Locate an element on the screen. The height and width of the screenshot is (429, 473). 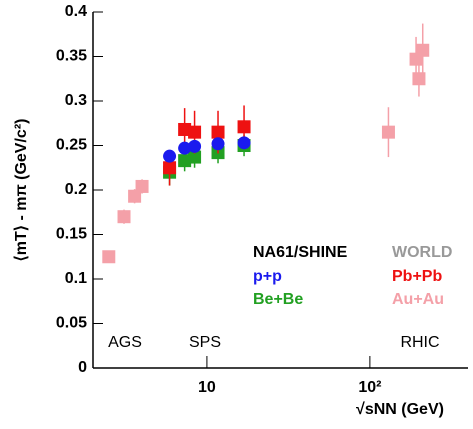
y-tick-label: 0.05 is located at coordinates (71, 323).